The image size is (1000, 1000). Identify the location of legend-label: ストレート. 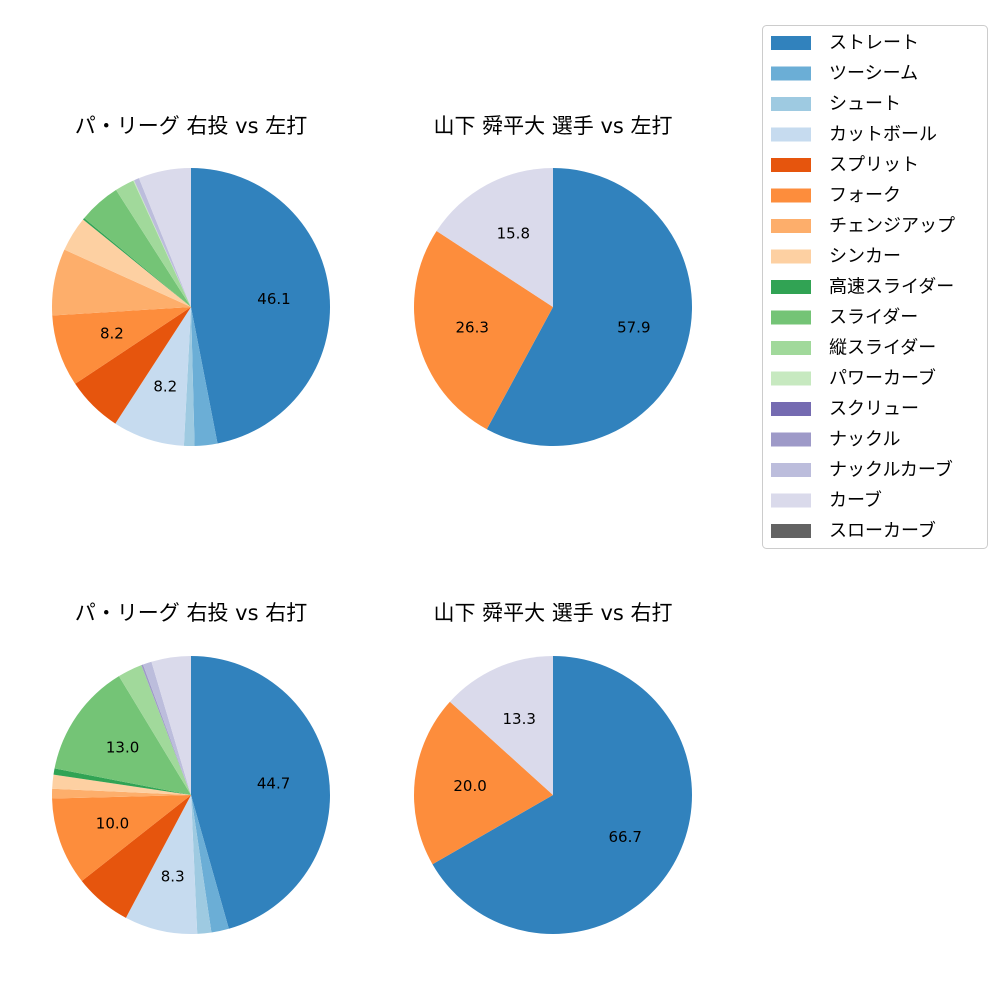
(874, 43).